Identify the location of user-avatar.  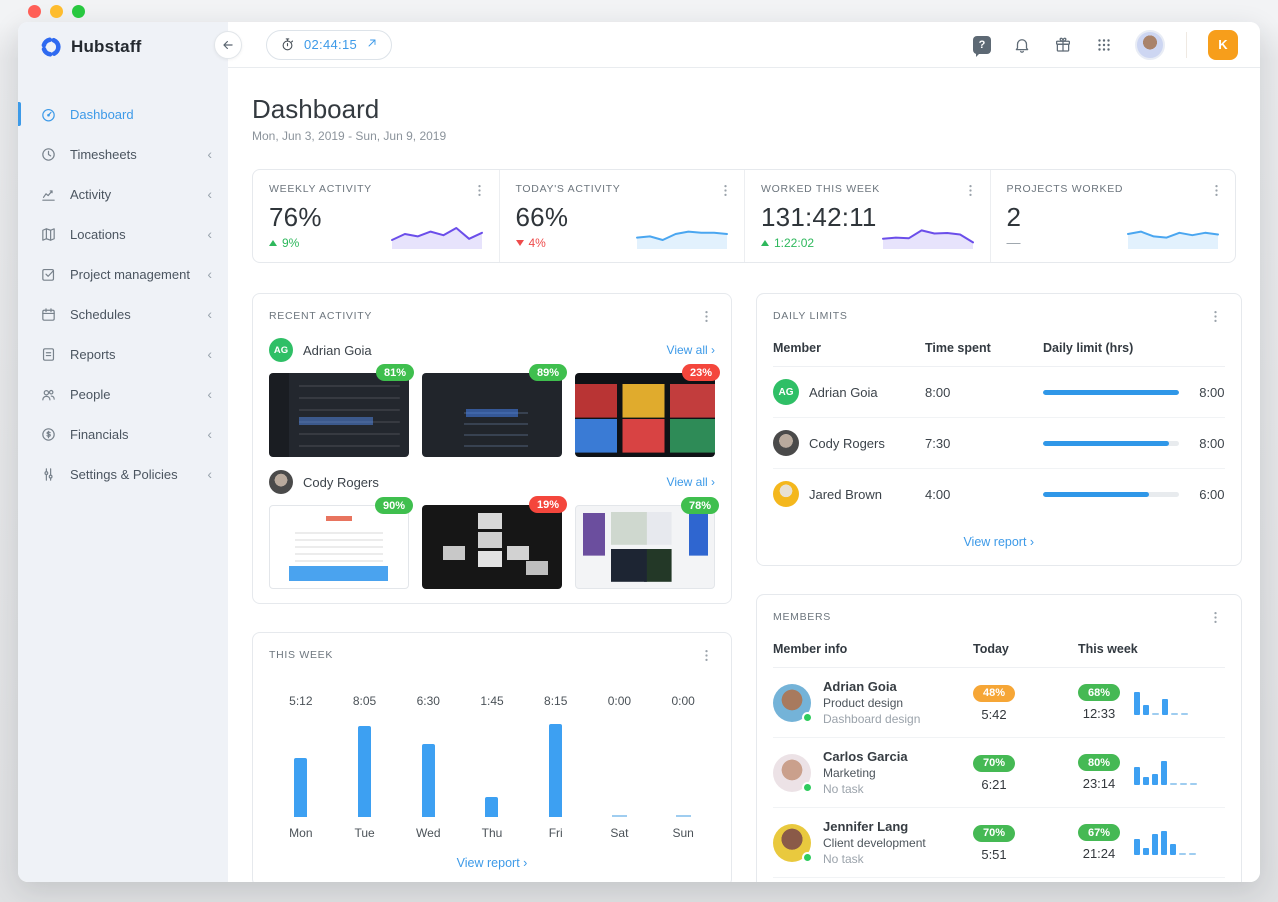
(1150, 44).